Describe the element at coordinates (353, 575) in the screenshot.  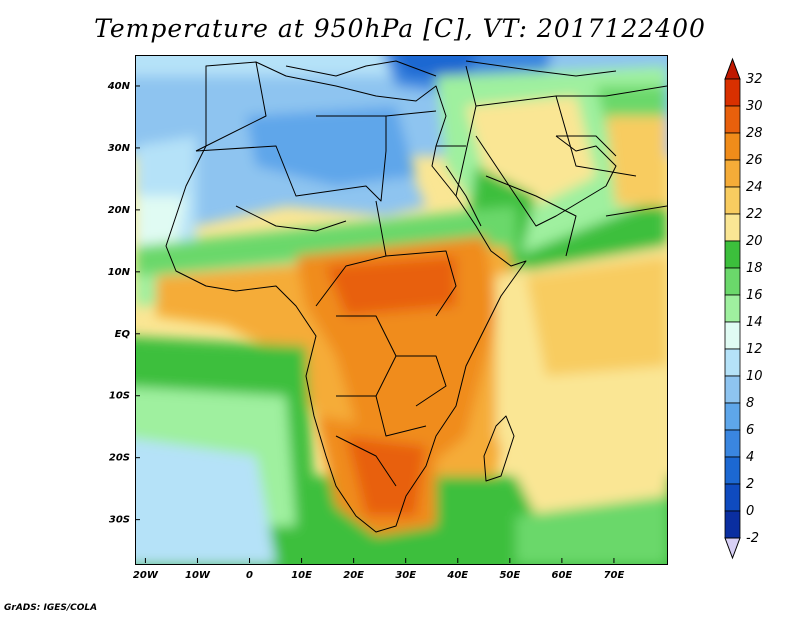
I see `x-tick-label: 20E` at that location.